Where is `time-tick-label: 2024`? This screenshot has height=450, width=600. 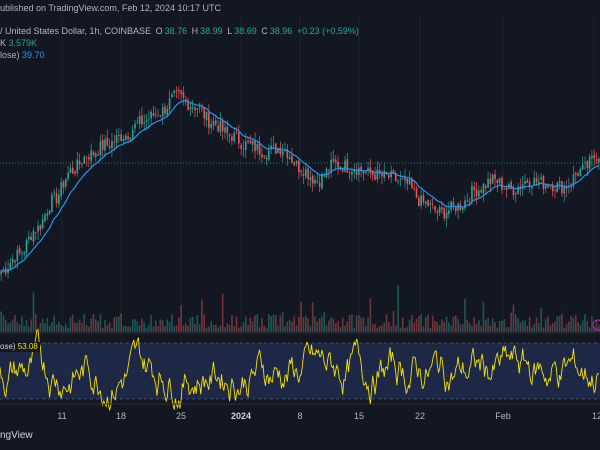 time-tick-label: 2024 is located at coordinates (241, 416).